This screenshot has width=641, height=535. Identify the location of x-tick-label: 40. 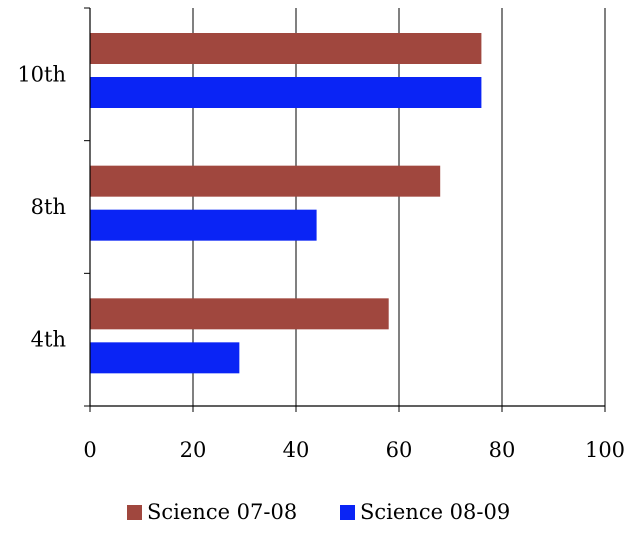
(296, 450).